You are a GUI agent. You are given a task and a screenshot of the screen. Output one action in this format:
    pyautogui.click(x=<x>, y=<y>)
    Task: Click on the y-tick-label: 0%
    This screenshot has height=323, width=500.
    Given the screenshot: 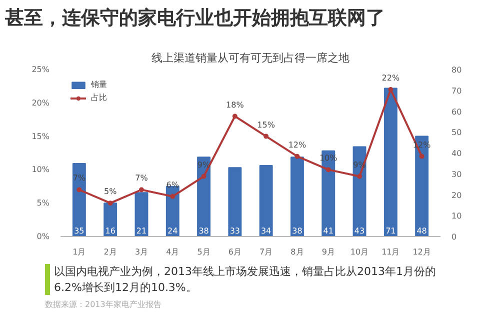 What is the action you would take?
    pyautogui.click(x=43, y=236)
    